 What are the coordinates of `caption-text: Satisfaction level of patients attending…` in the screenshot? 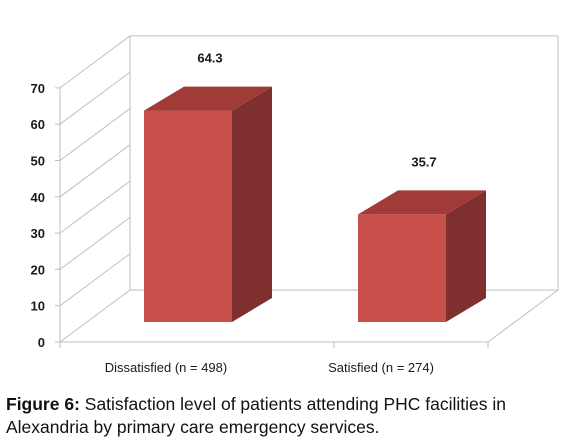 It's located at (256, 415).